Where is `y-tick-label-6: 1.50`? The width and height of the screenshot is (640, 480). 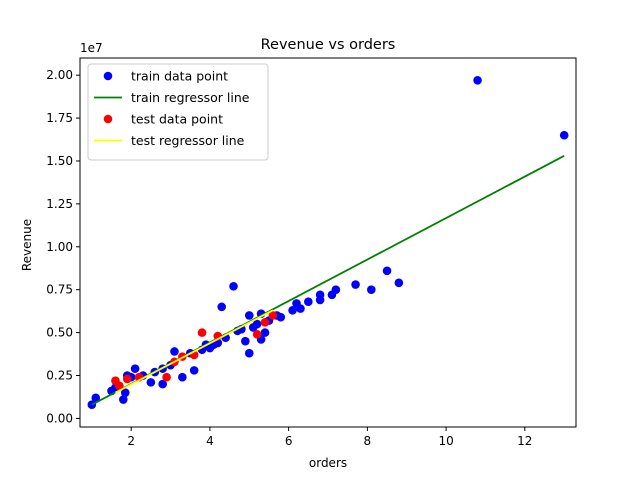 y-tick-label-6: 1.50 is located at coordinates (59, 161).